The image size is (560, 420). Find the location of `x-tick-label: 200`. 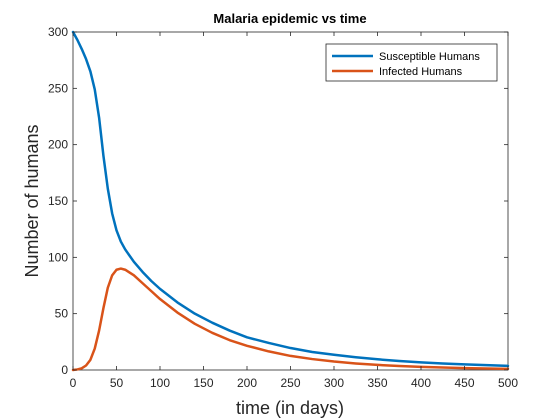

x-tick-label: 200 is located at coordinates (247, 383).